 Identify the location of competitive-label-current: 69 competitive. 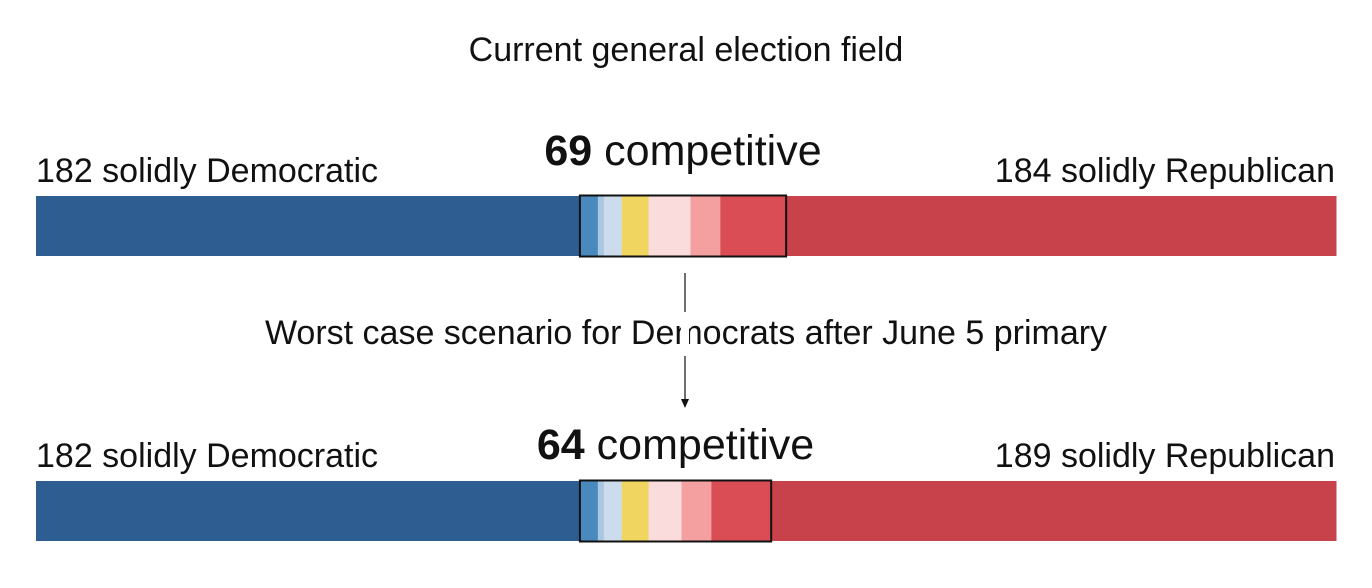
(682, 151).